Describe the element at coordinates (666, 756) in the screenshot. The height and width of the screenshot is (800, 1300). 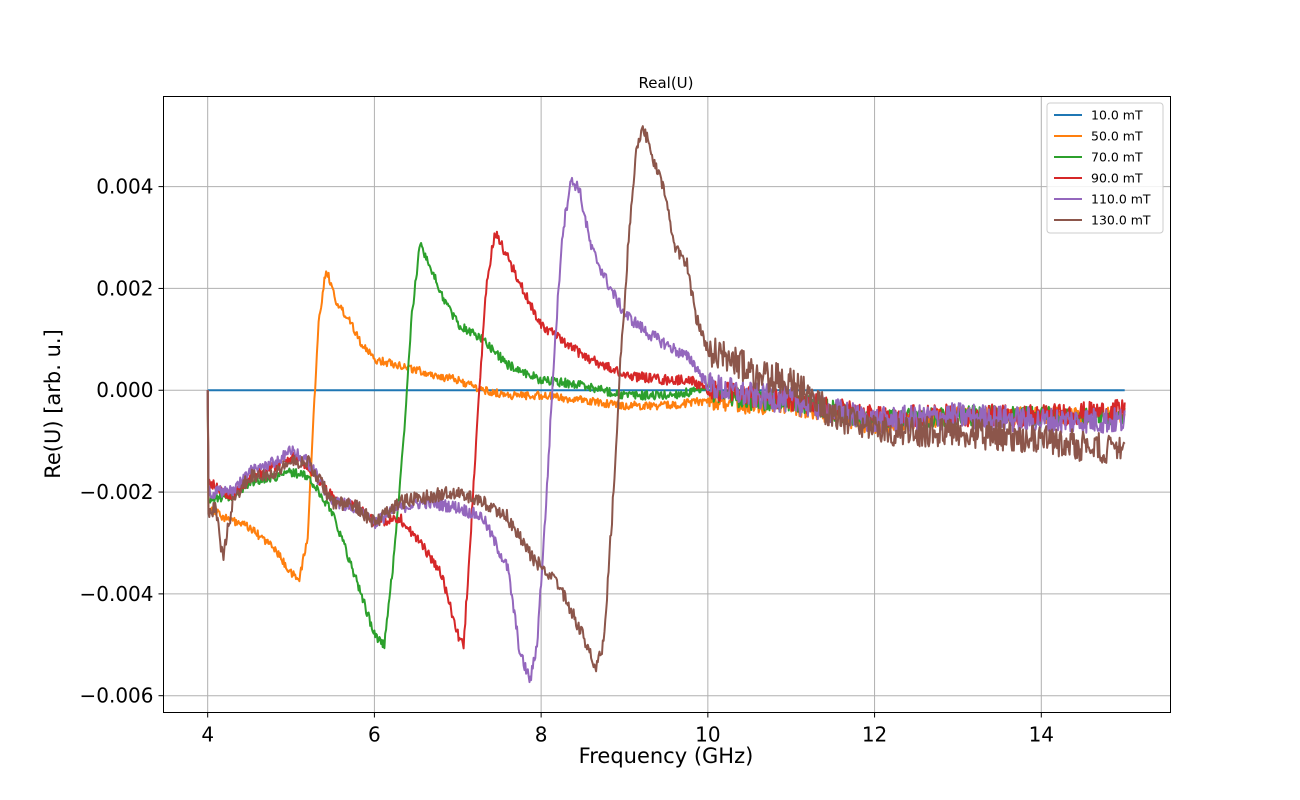
I see `x-axis-label: Frequency (GHz)` at that location.